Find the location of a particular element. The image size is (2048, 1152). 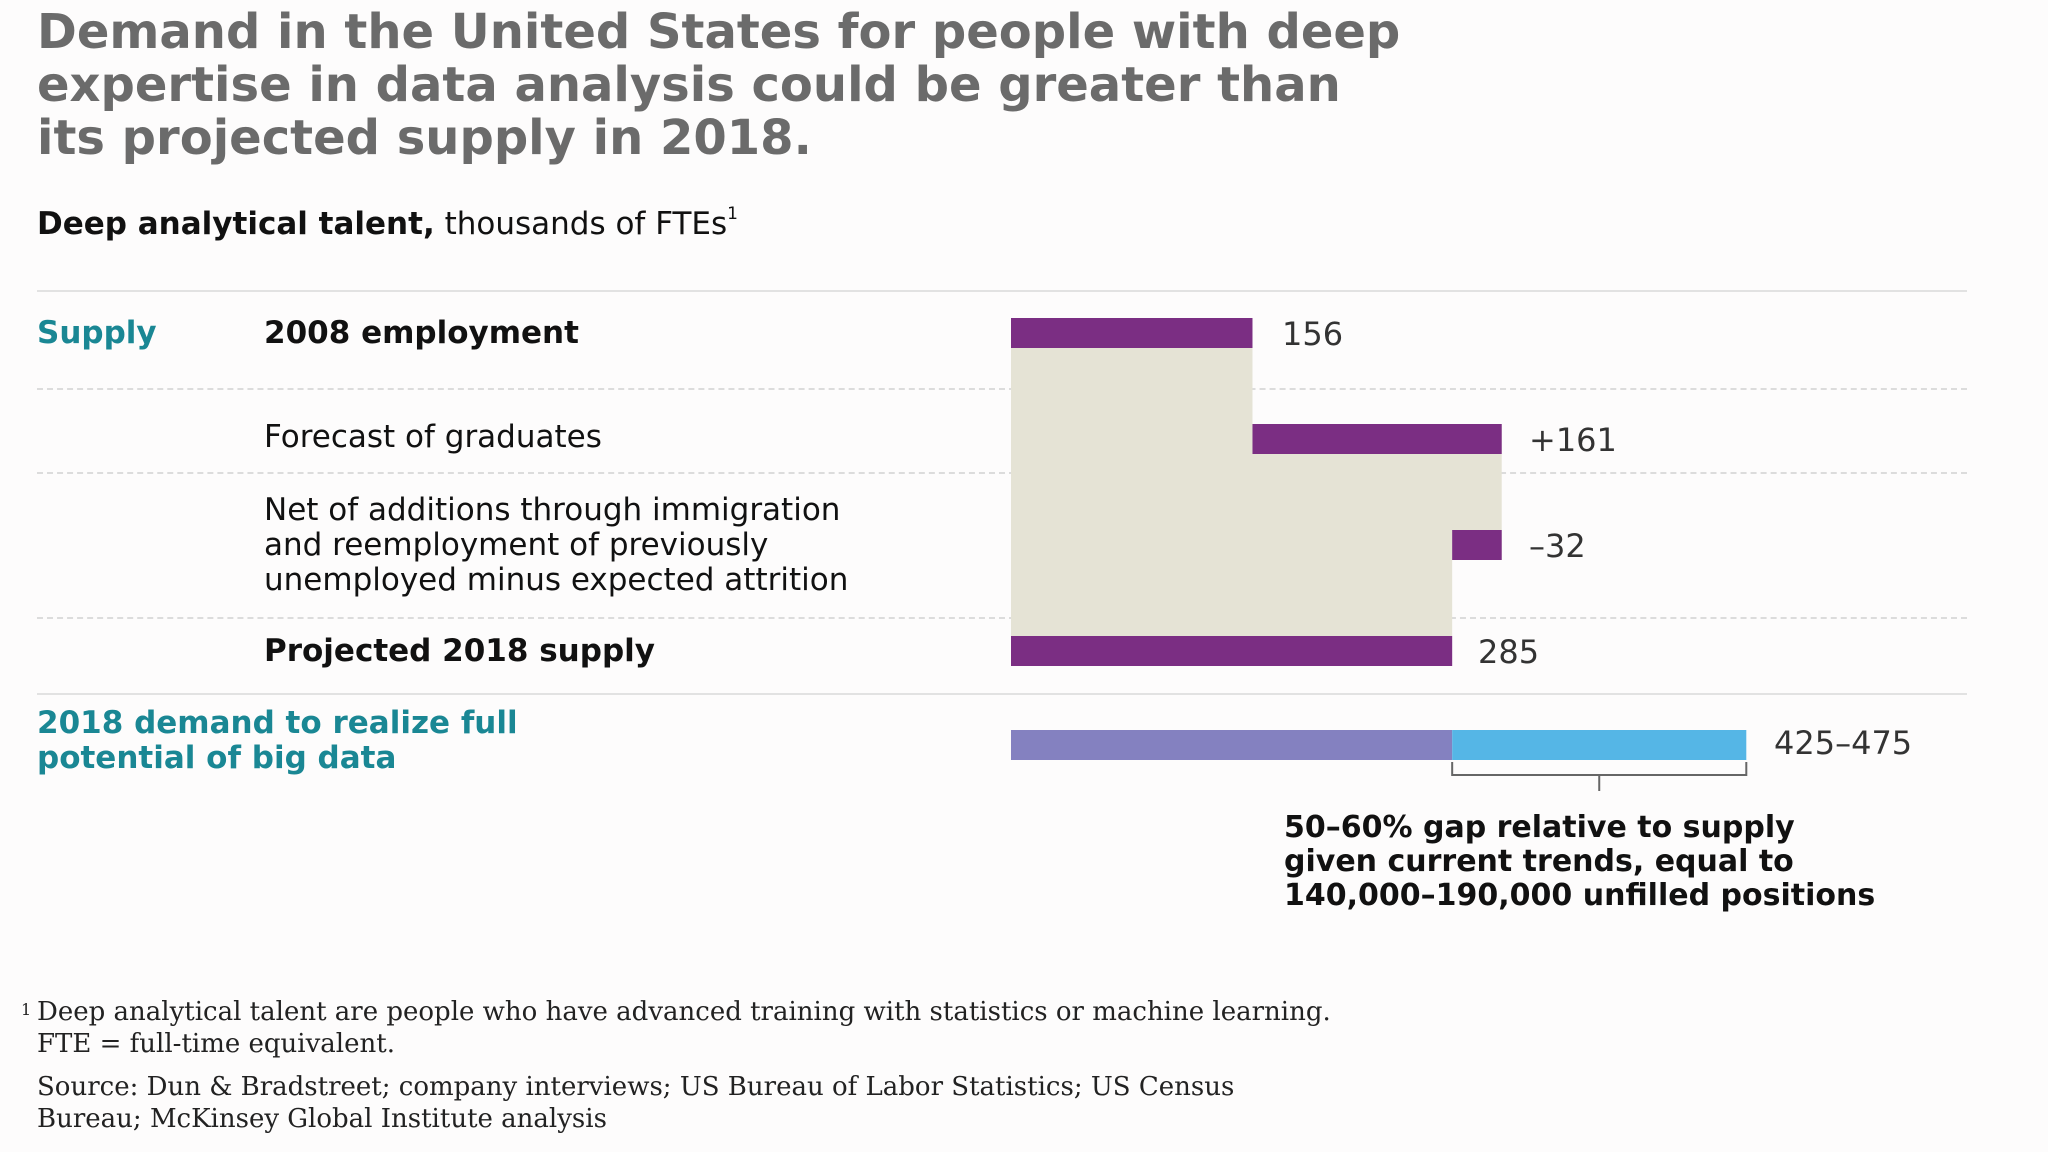

projected-supply-value: 285 is located at coordinates (1509, 652).